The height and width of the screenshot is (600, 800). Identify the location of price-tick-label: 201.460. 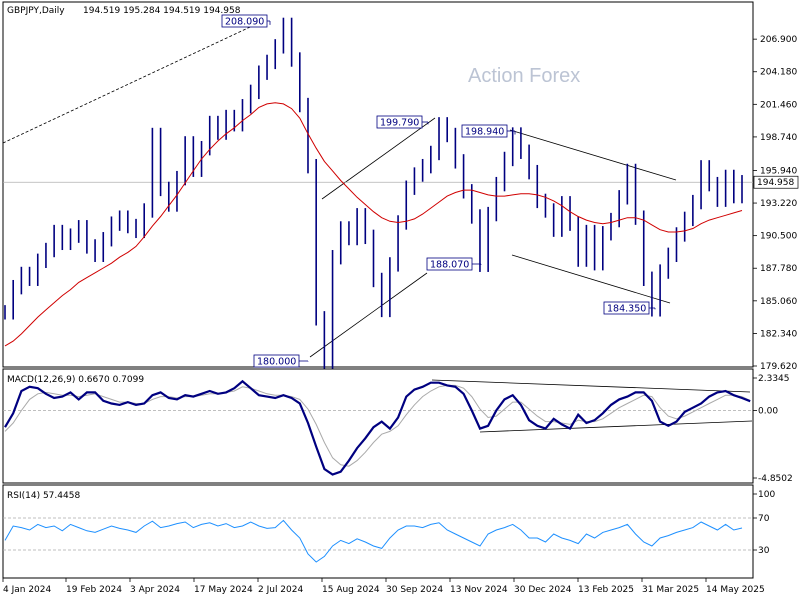
(778, 105).